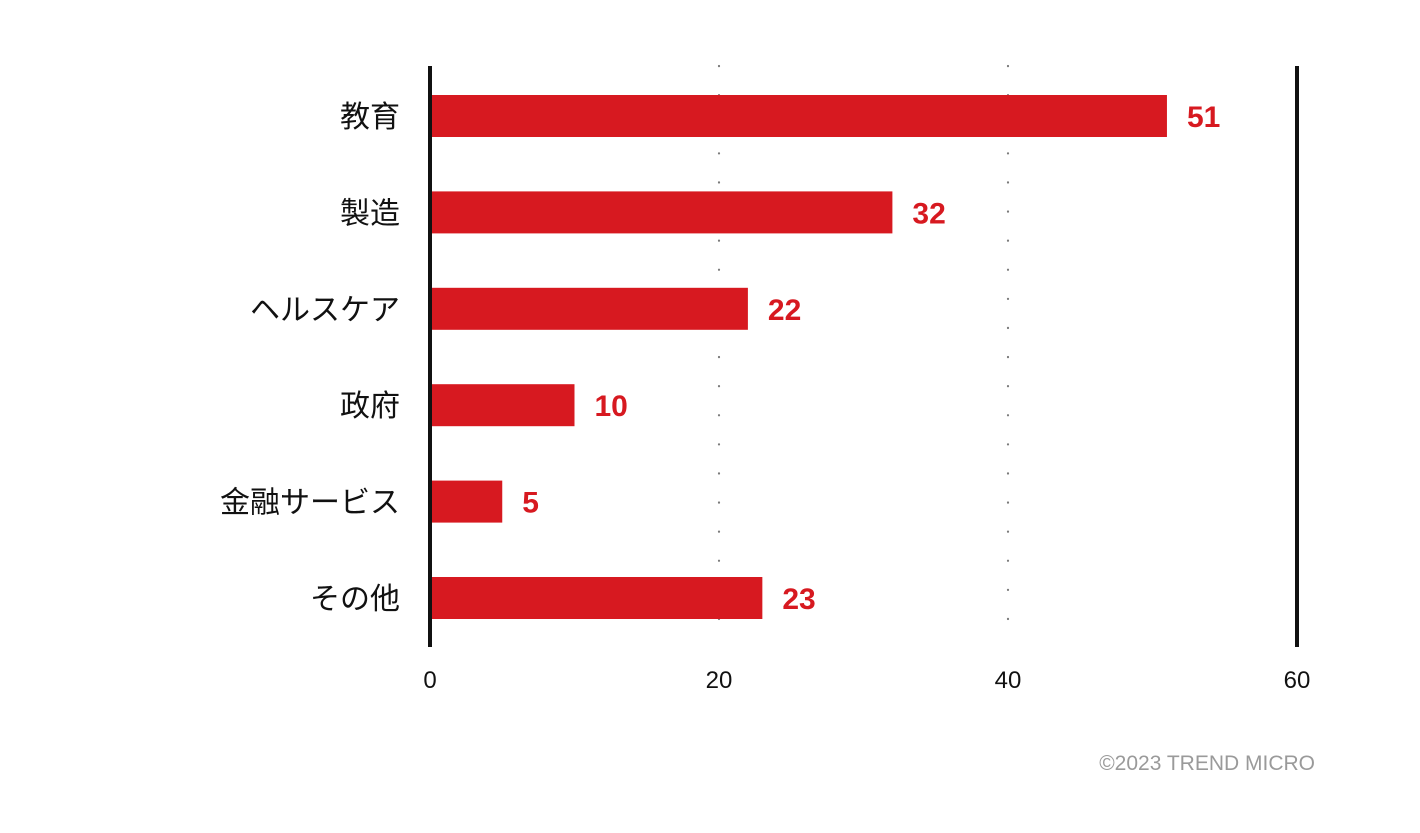 The width and height of the screenshot is (1420, 833). I want to click on copyright-notice: ©2023 TREND MICRO, so click(1207, 763).